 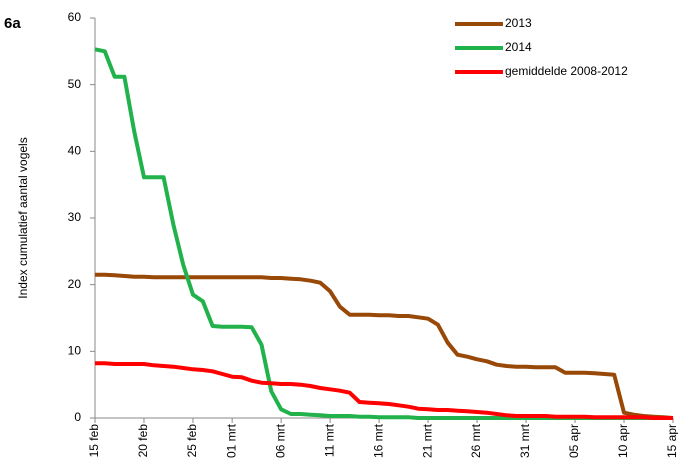 What do you see at coordinates (94, 441) in the screenshot?
I see `x-tick-label: 15 feb` at bounding box center [94, 441].